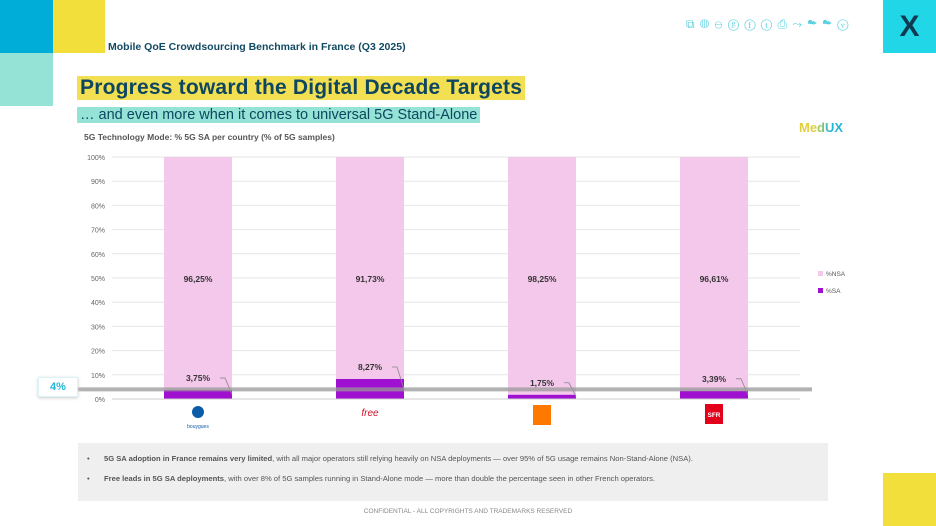  Describe the element at coordinates (100, 400) in the screenshot. I see `y-tick-label: 0%` at that location.